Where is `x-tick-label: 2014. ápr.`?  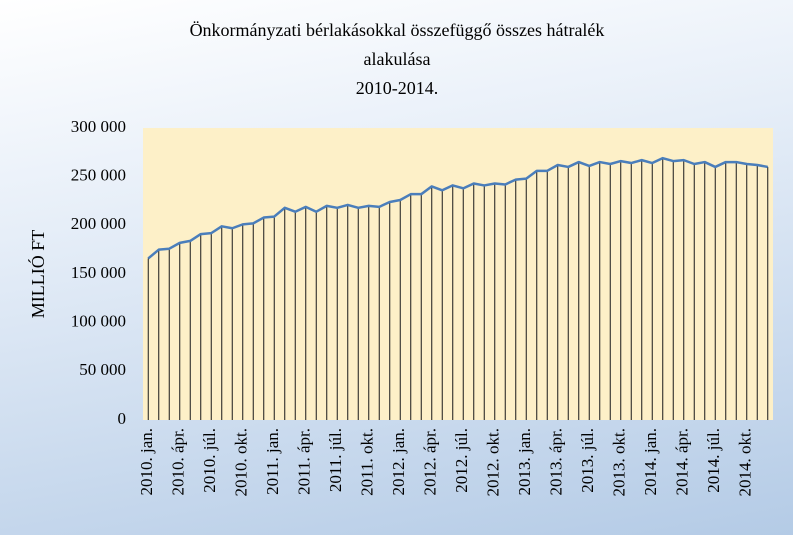 x-tick-label: 2014. ápr. is located at coordinates (682, 462).